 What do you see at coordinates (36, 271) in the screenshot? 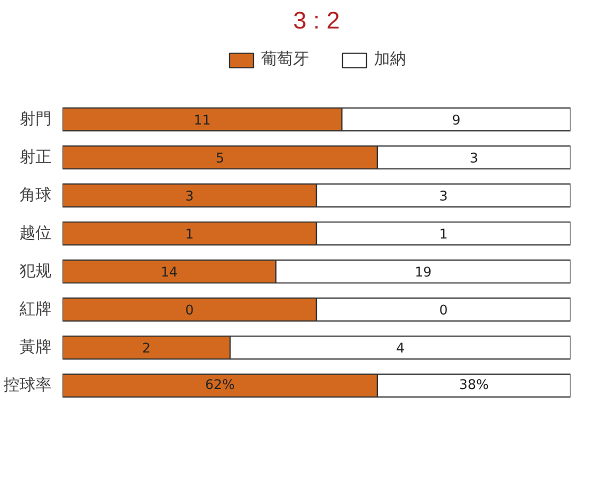
I see `y-tick-label: 犯规` at bounding box center [36, 271].